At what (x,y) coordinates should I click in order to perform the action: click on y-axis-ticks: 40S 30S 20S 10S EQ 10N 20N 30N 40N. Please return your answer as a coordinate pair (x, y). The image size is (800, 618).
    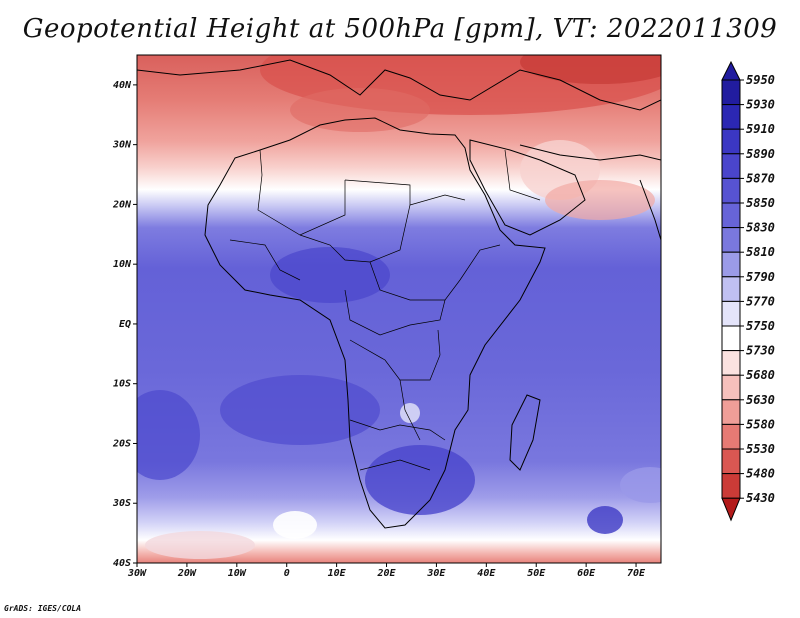
    Looking at the image, I should click on (124, 324).